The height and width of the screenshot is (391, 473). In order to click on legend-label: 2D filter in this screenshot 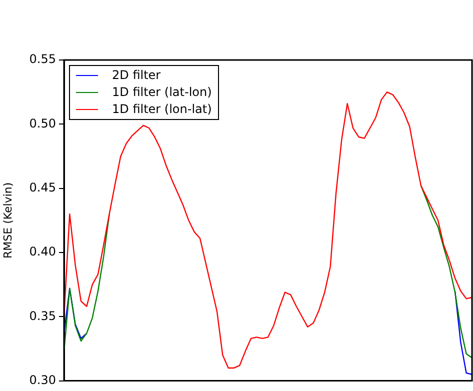, I will do `click(136, 75)`.